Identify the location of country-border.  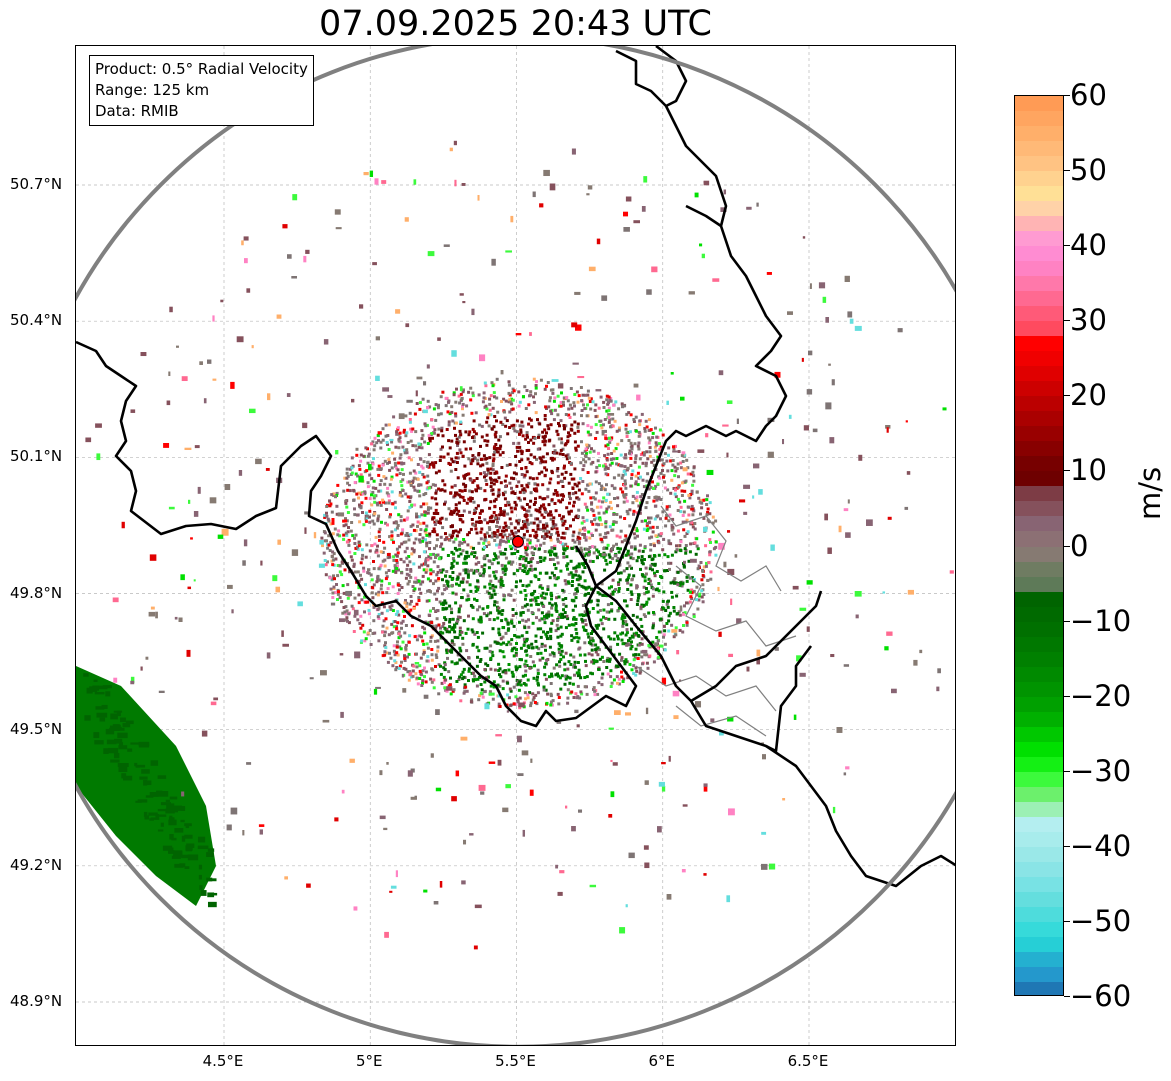
(789, 699).